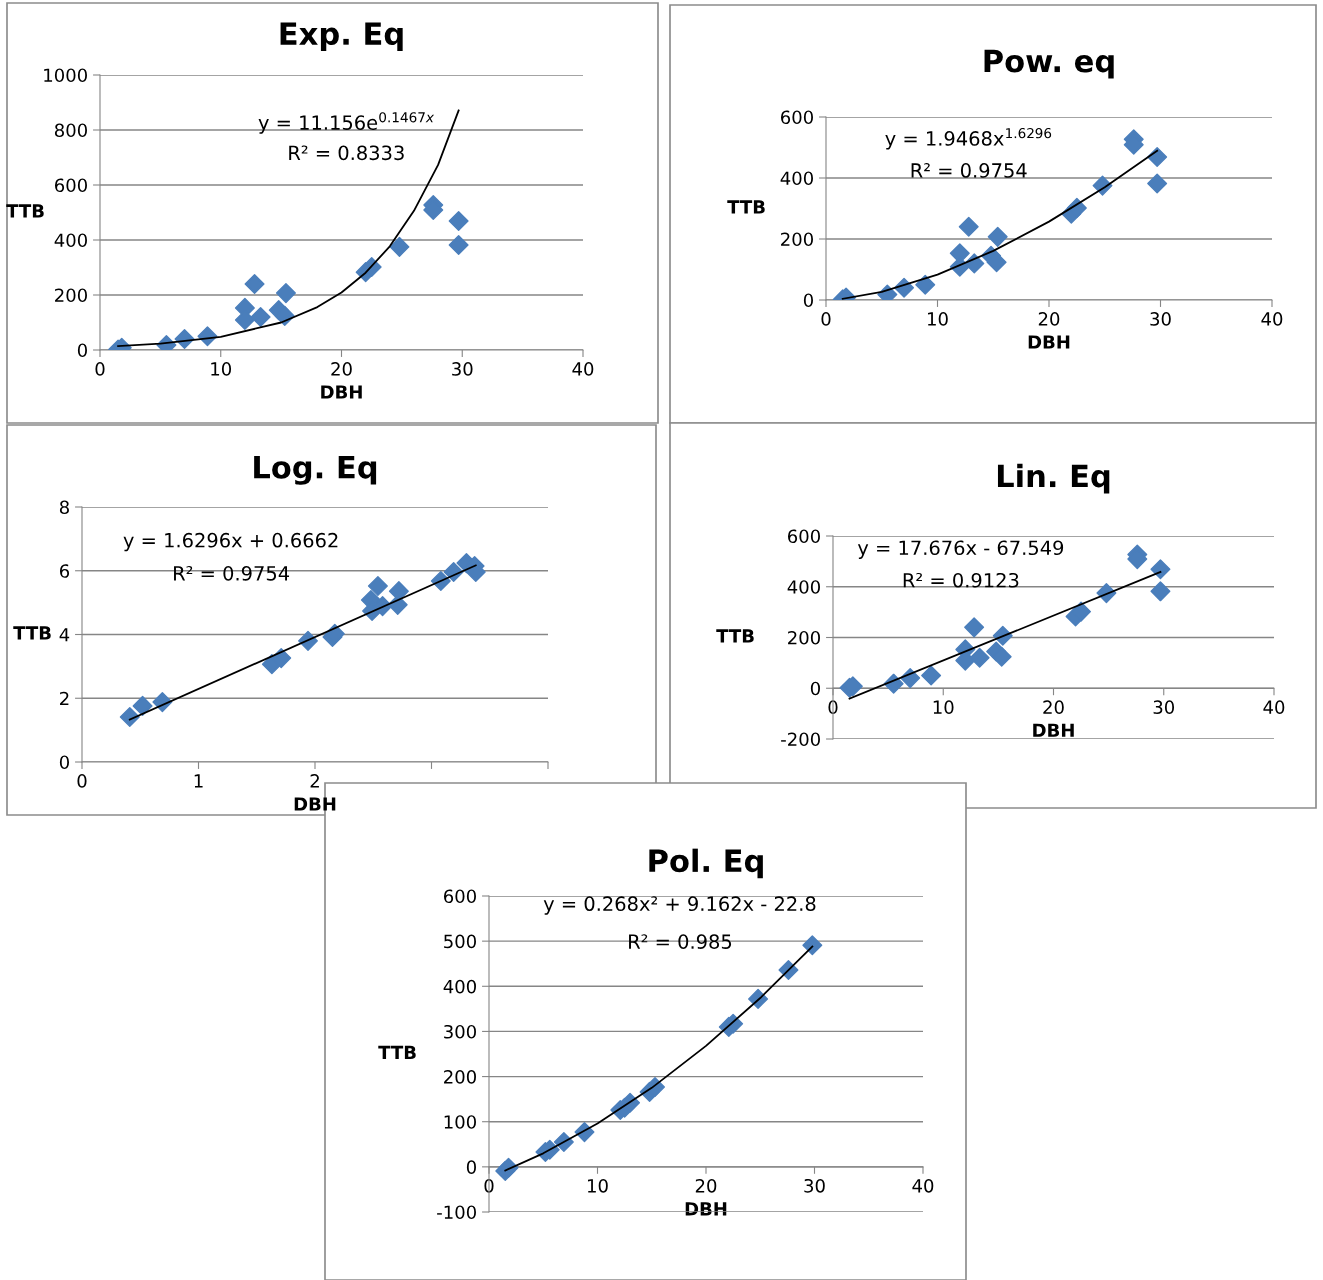 This screenshot has height=1280, width=1323. I want to click on chart-title: Exp. Eq, so click(341, 37).